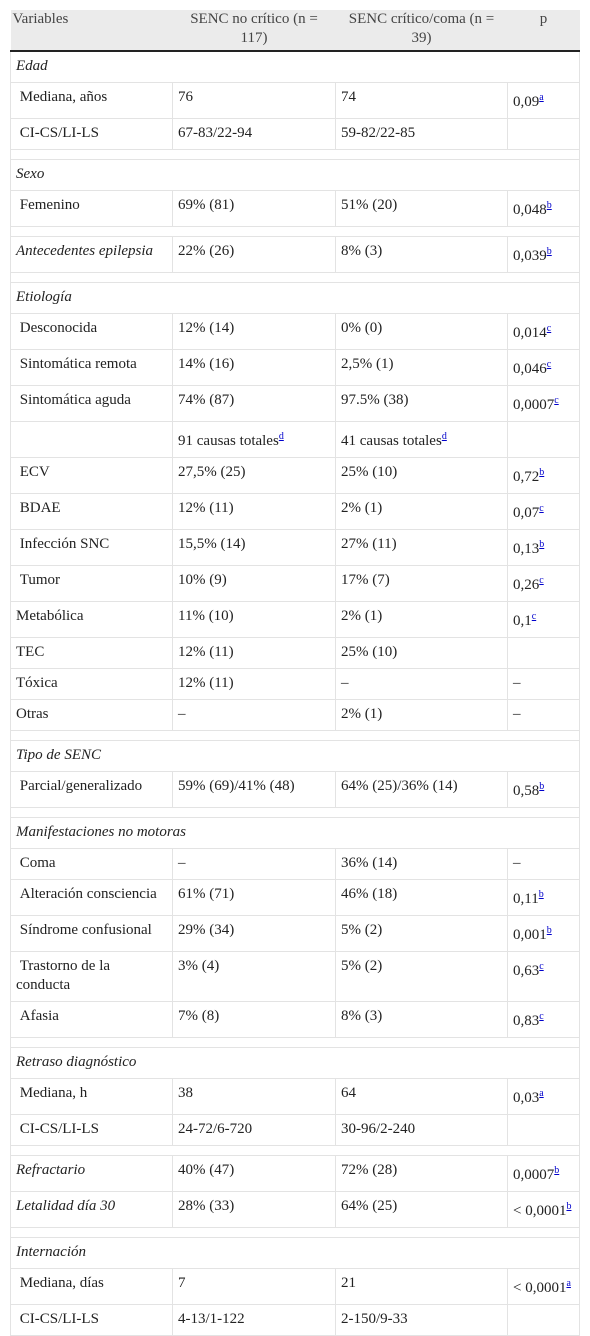 Image resolution: width=590 pixels, height=1336 pixels. Describe the element at coordinates (421, 511) in the screenshot. I see `cell: 2% (1)` at that location.